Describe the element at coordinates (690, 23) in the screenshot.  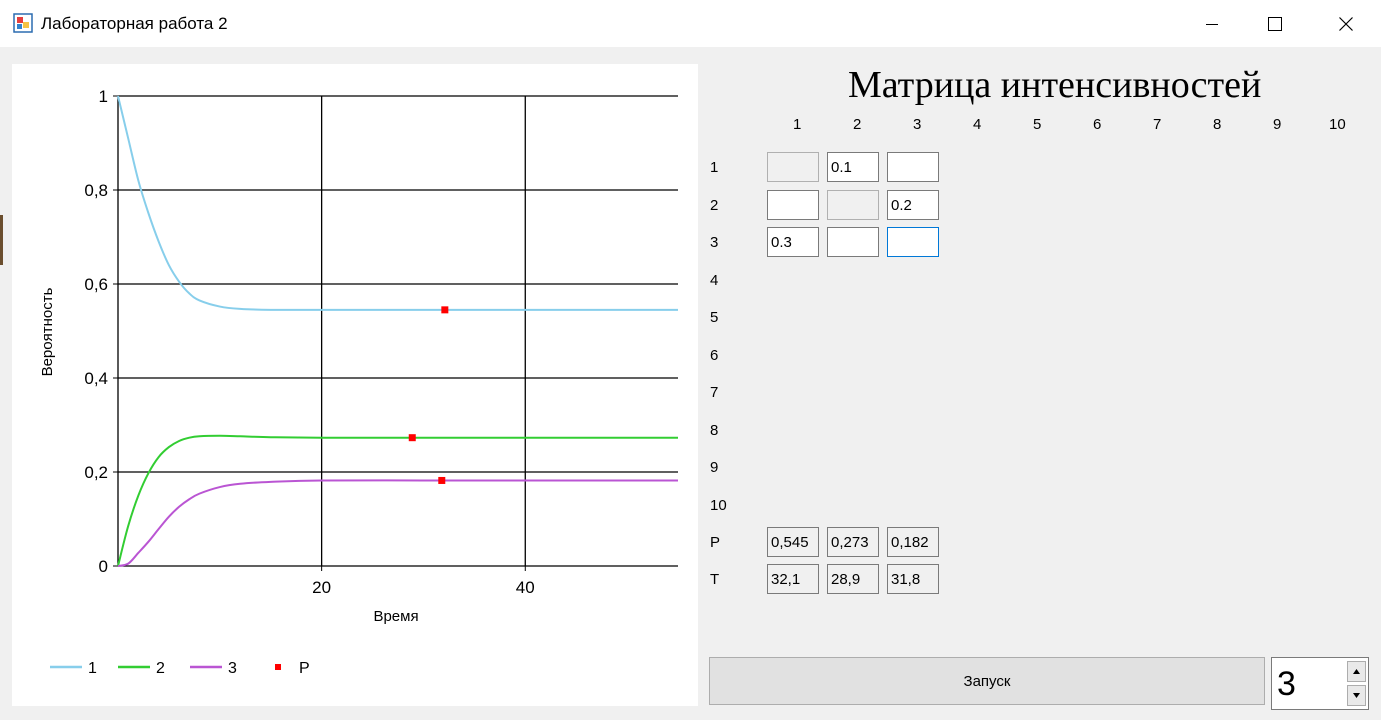
I see `title-bar: Лабораторная работа 2` at that location.